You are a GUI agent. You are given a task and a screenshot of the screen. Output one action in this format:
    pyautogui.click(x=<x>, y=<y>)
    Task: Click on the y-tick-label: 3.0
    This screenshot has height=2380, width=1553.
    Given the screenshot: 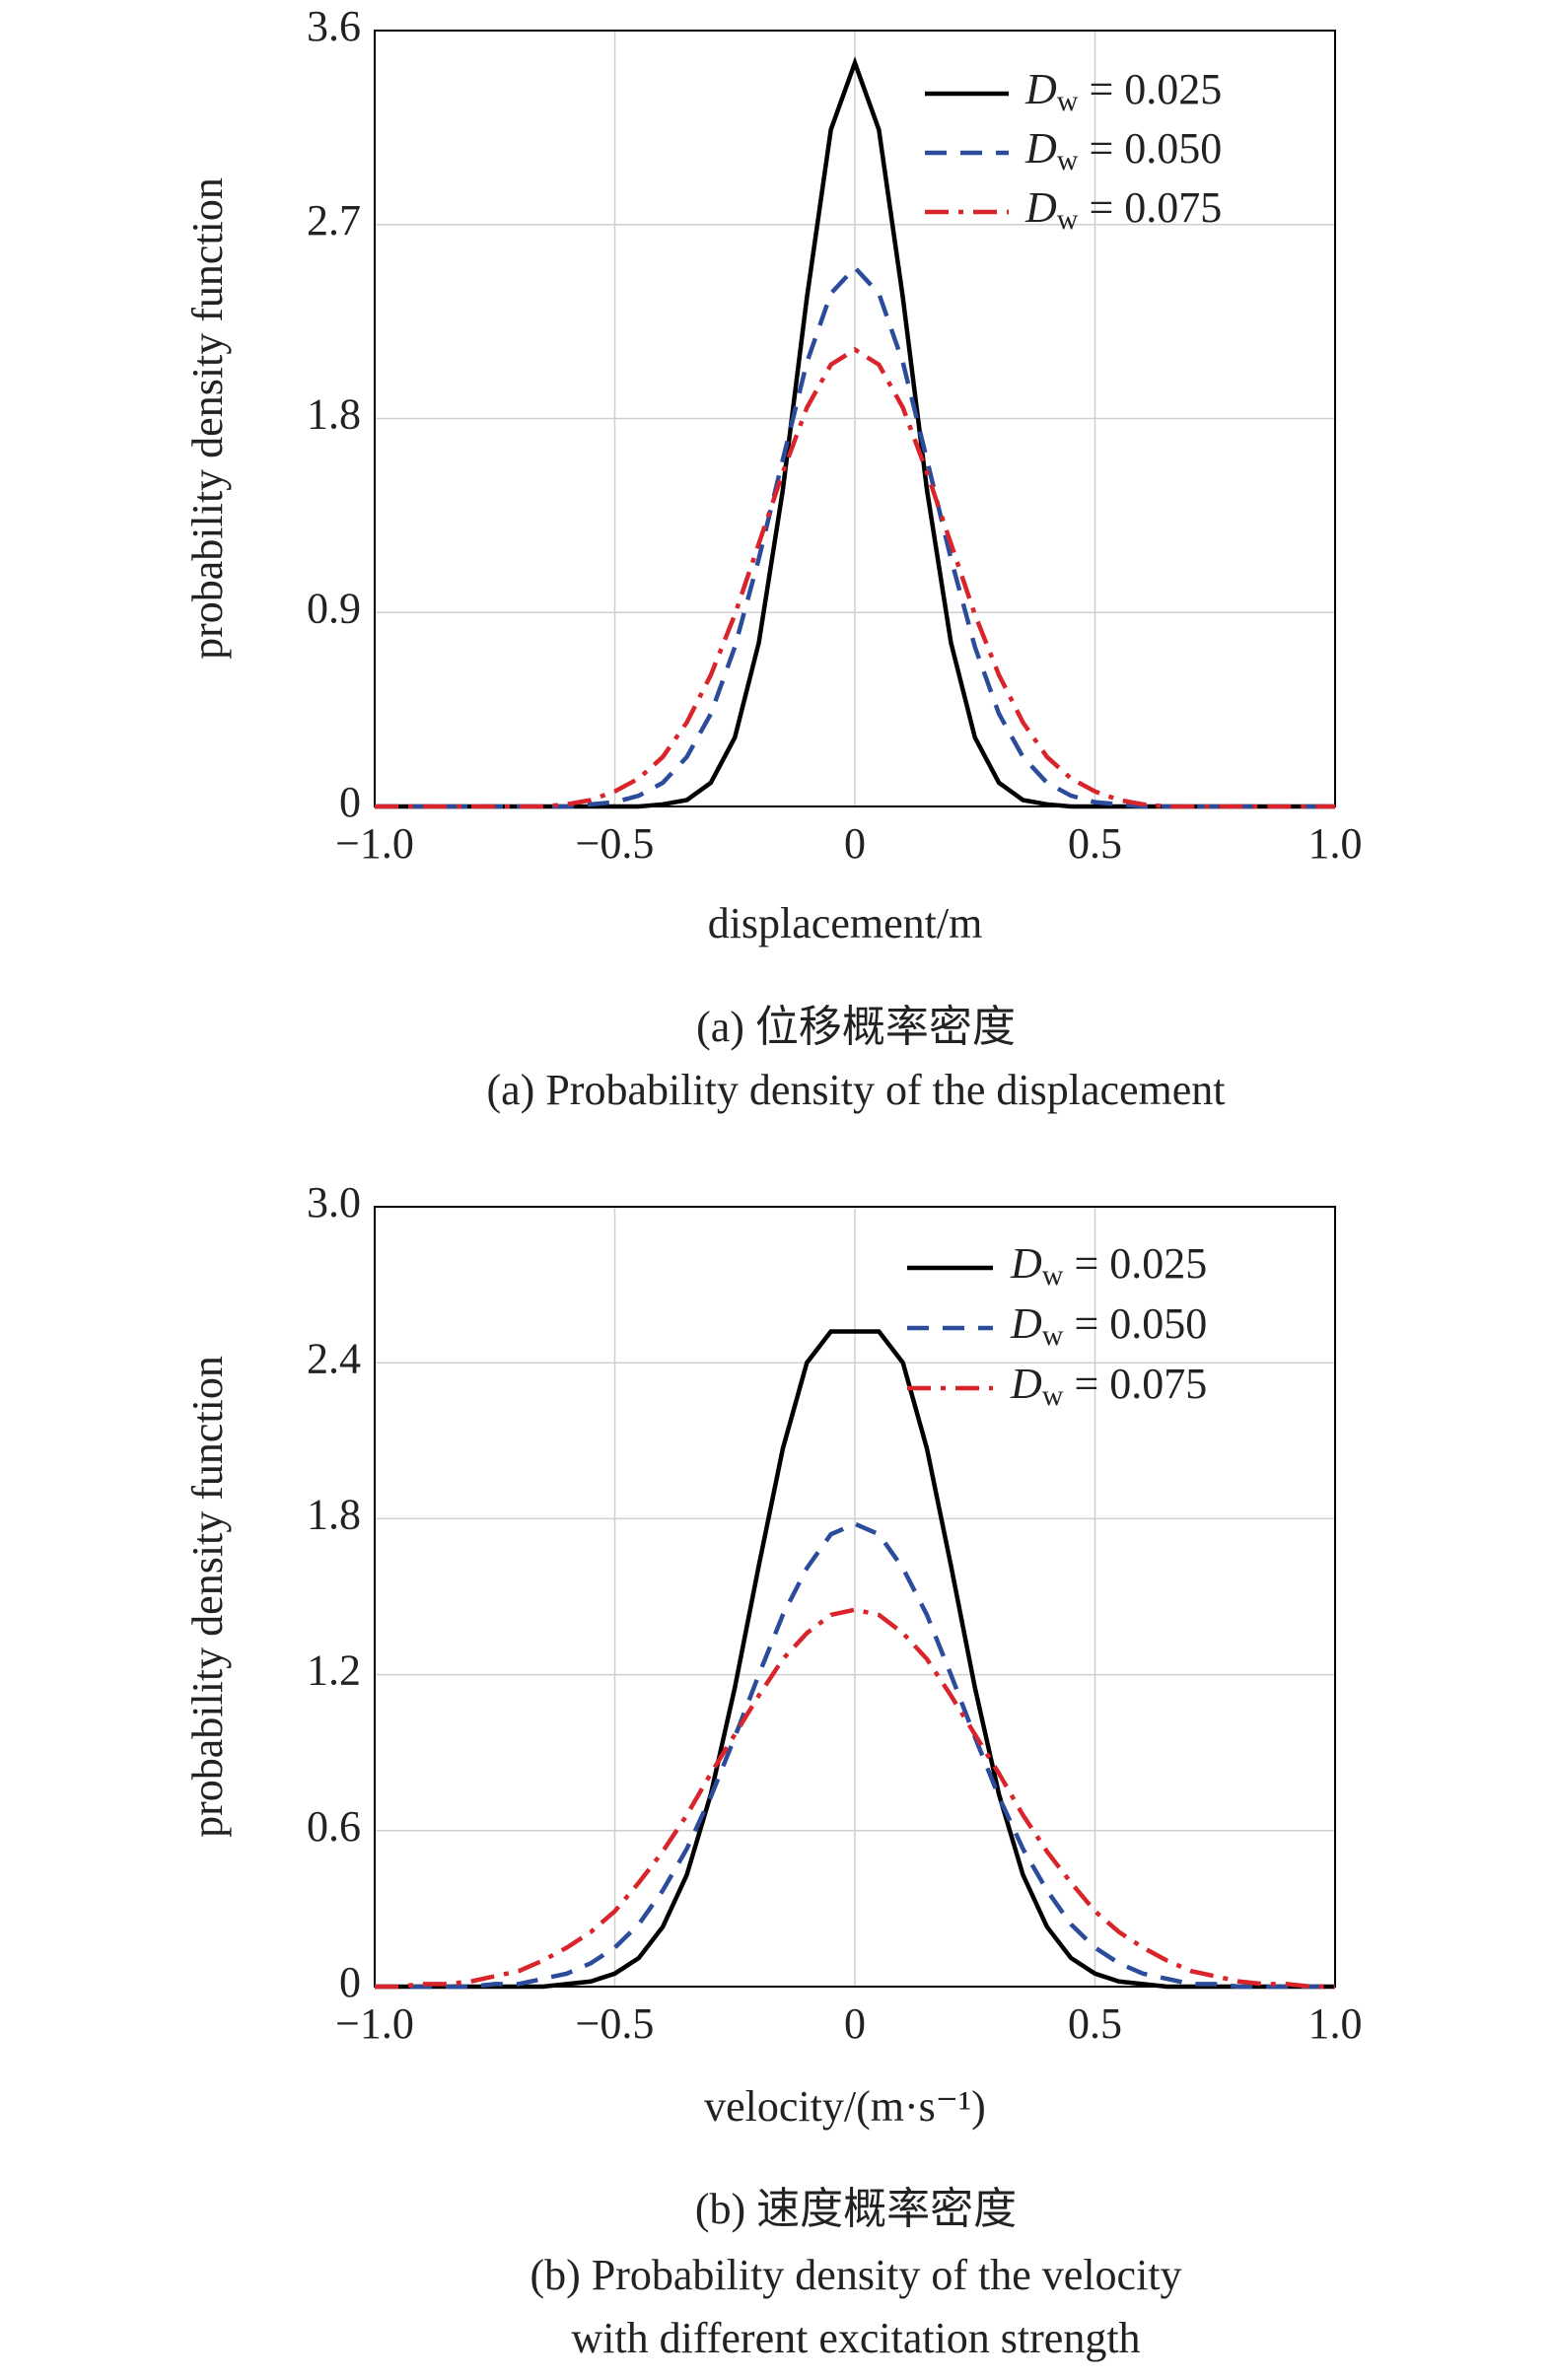 What is the action you would take?
    pyautogui.click(x=334, y=1202)
    